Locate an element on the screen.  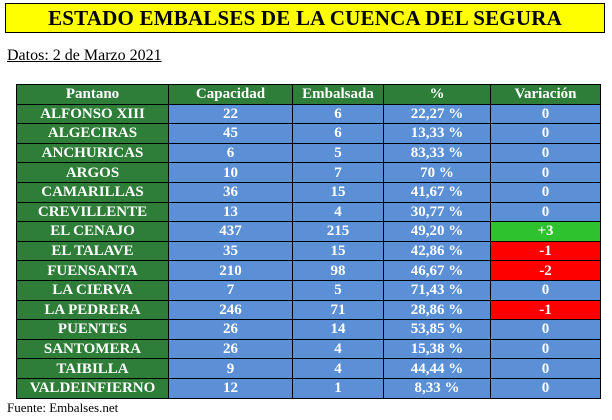
percent-cell: 28,86 % is located at coordinates (437, 310).